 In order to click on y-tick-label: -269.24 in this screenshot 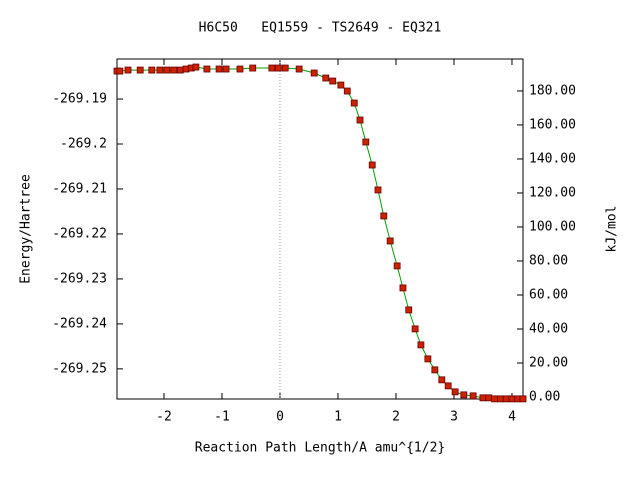, I will do `click(79, 323)`.